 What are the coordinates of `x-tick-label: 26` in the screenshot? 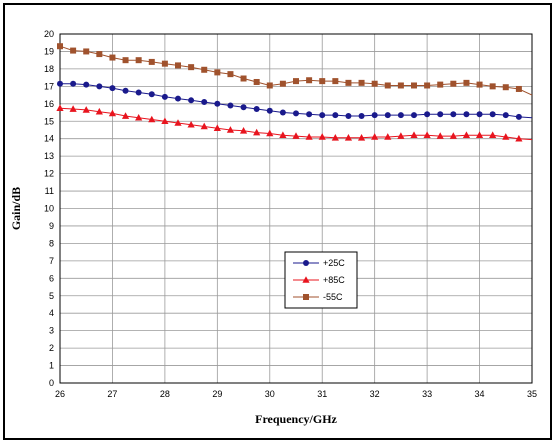 It's located at (60, 394).